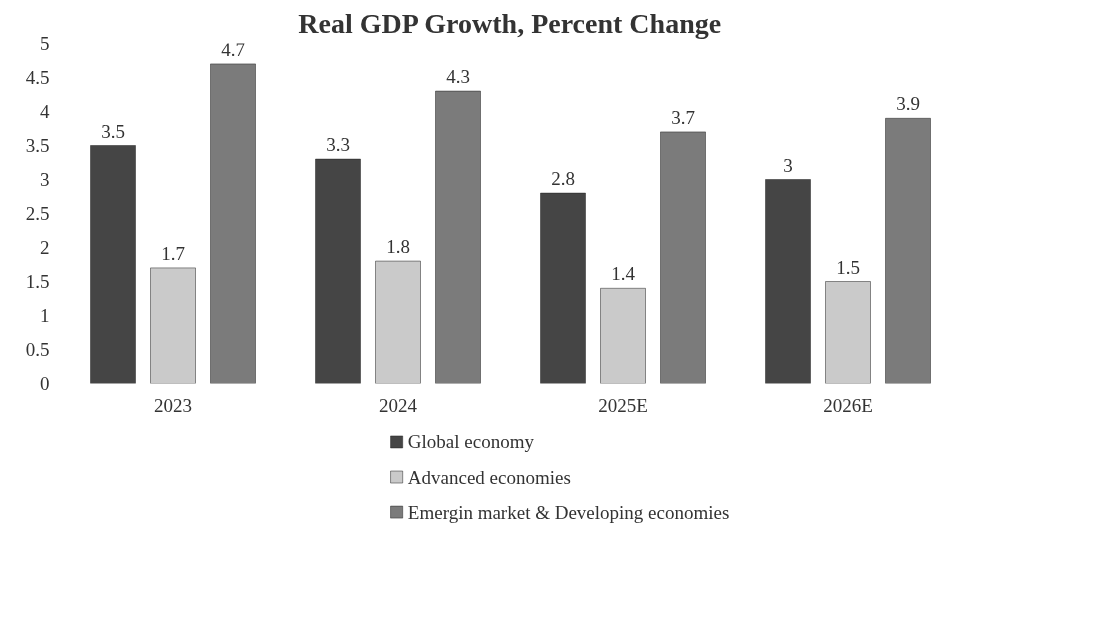 The height and width of the screenshot is (643, 1116). Describe the element at coordinates (398, 405) in the screenshot. I see `x-tick-label: 2024` at that location.